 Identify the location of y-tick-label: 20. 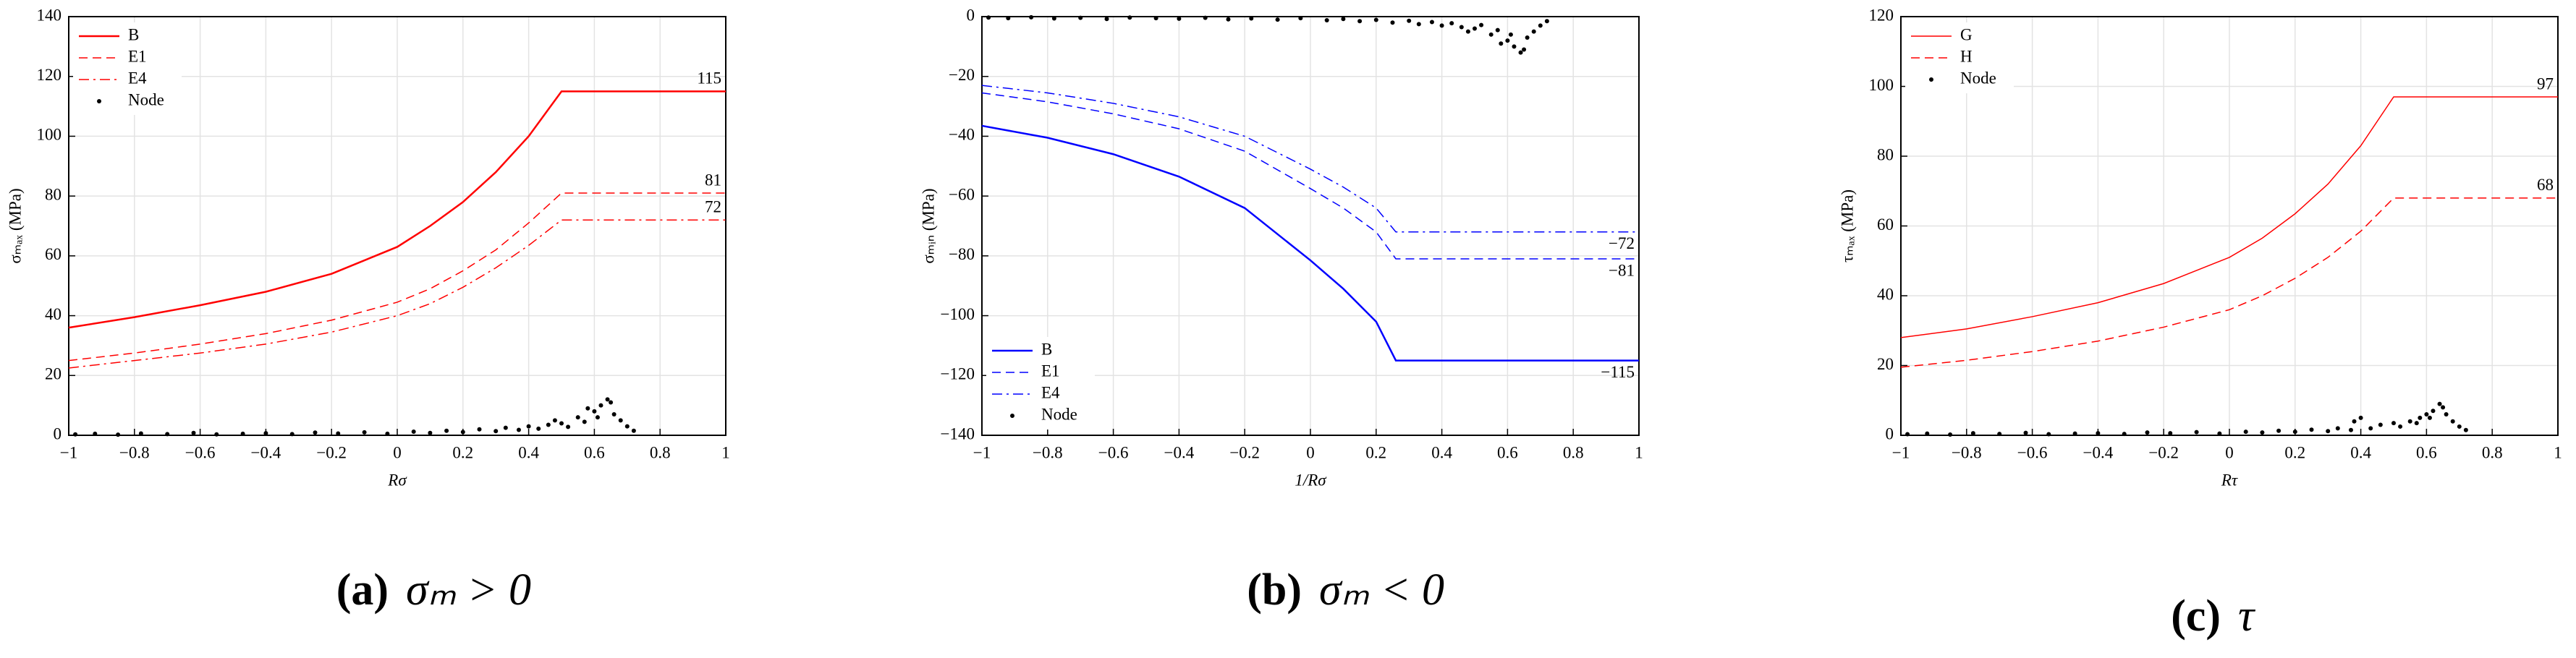
(1885, 364).